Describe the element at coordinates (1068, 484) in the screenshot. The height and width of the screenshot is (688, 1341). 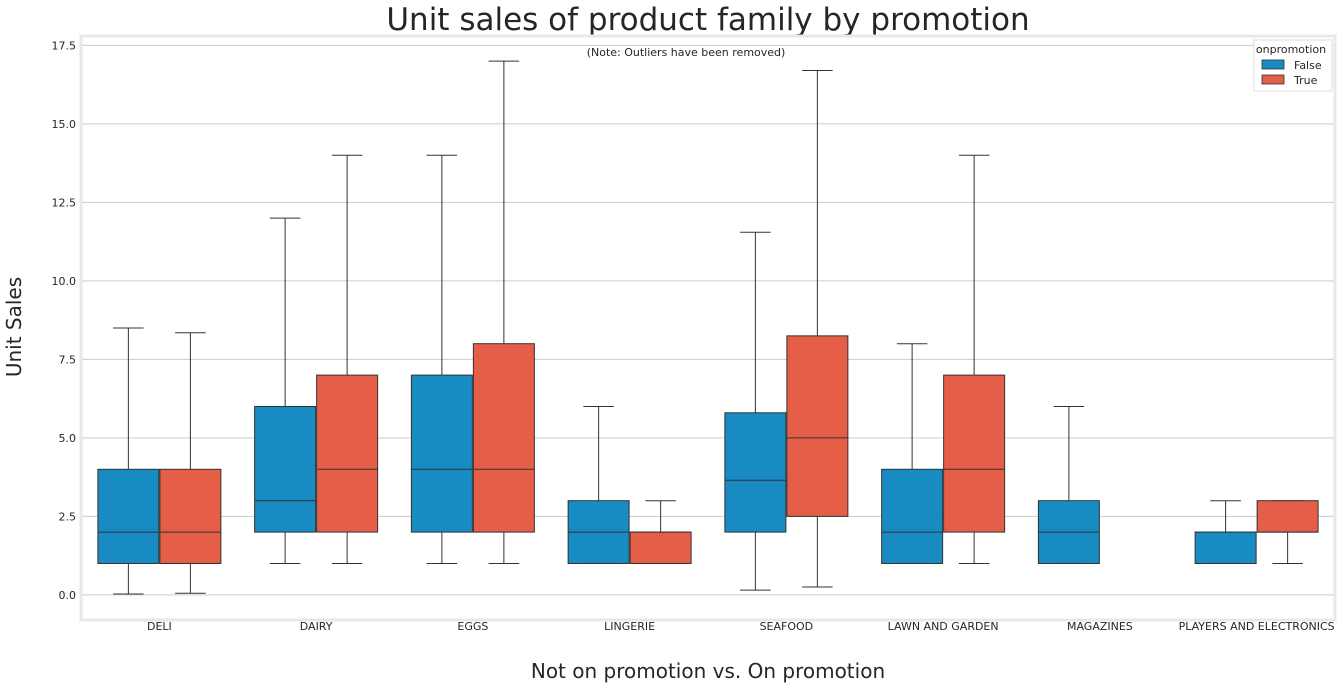
I see `box-false-magazines` at that location.